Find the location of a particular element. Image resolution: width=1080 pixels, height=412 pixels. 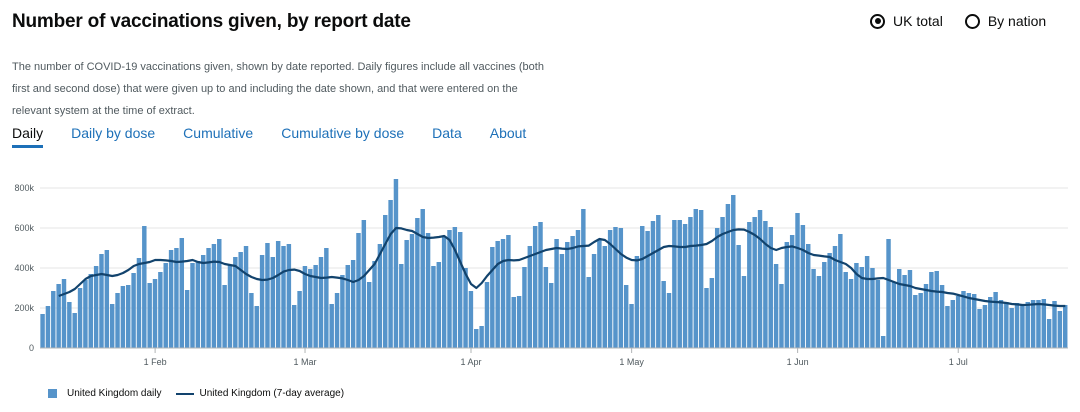

tab-daily: Daily is located at coordinates (28, 136).